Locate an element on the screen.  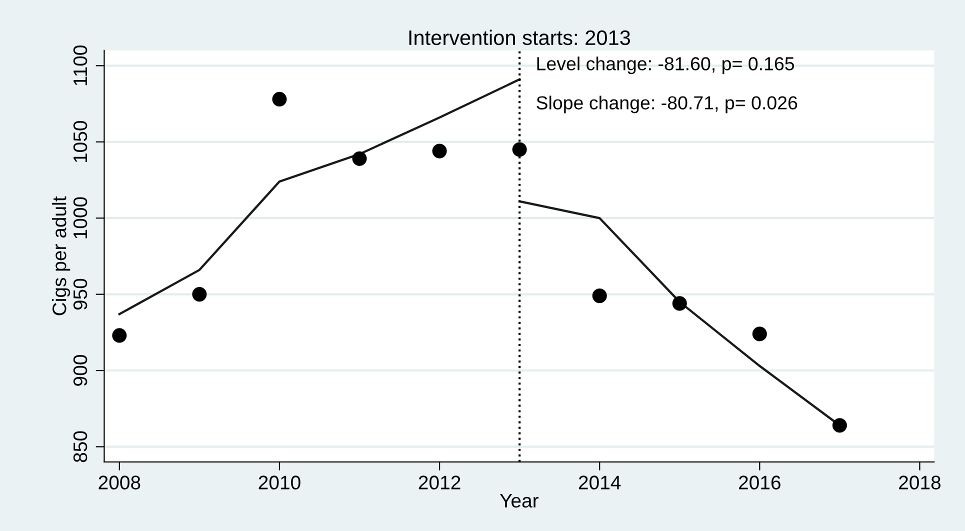
x-tick-label: 2008 is located at coordinates (119, 483).